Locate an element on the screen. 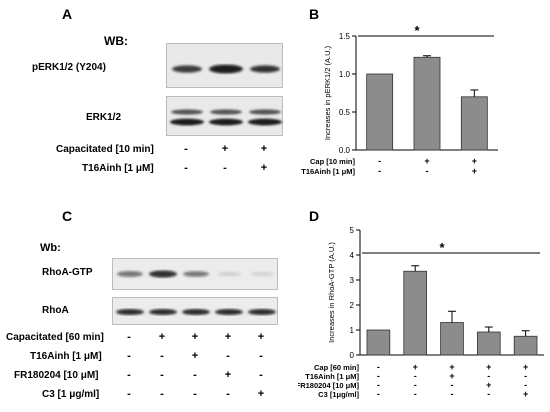  panel-c-row-fr180204: FR180204 [10 μM] is located at coordinates (56, 375).